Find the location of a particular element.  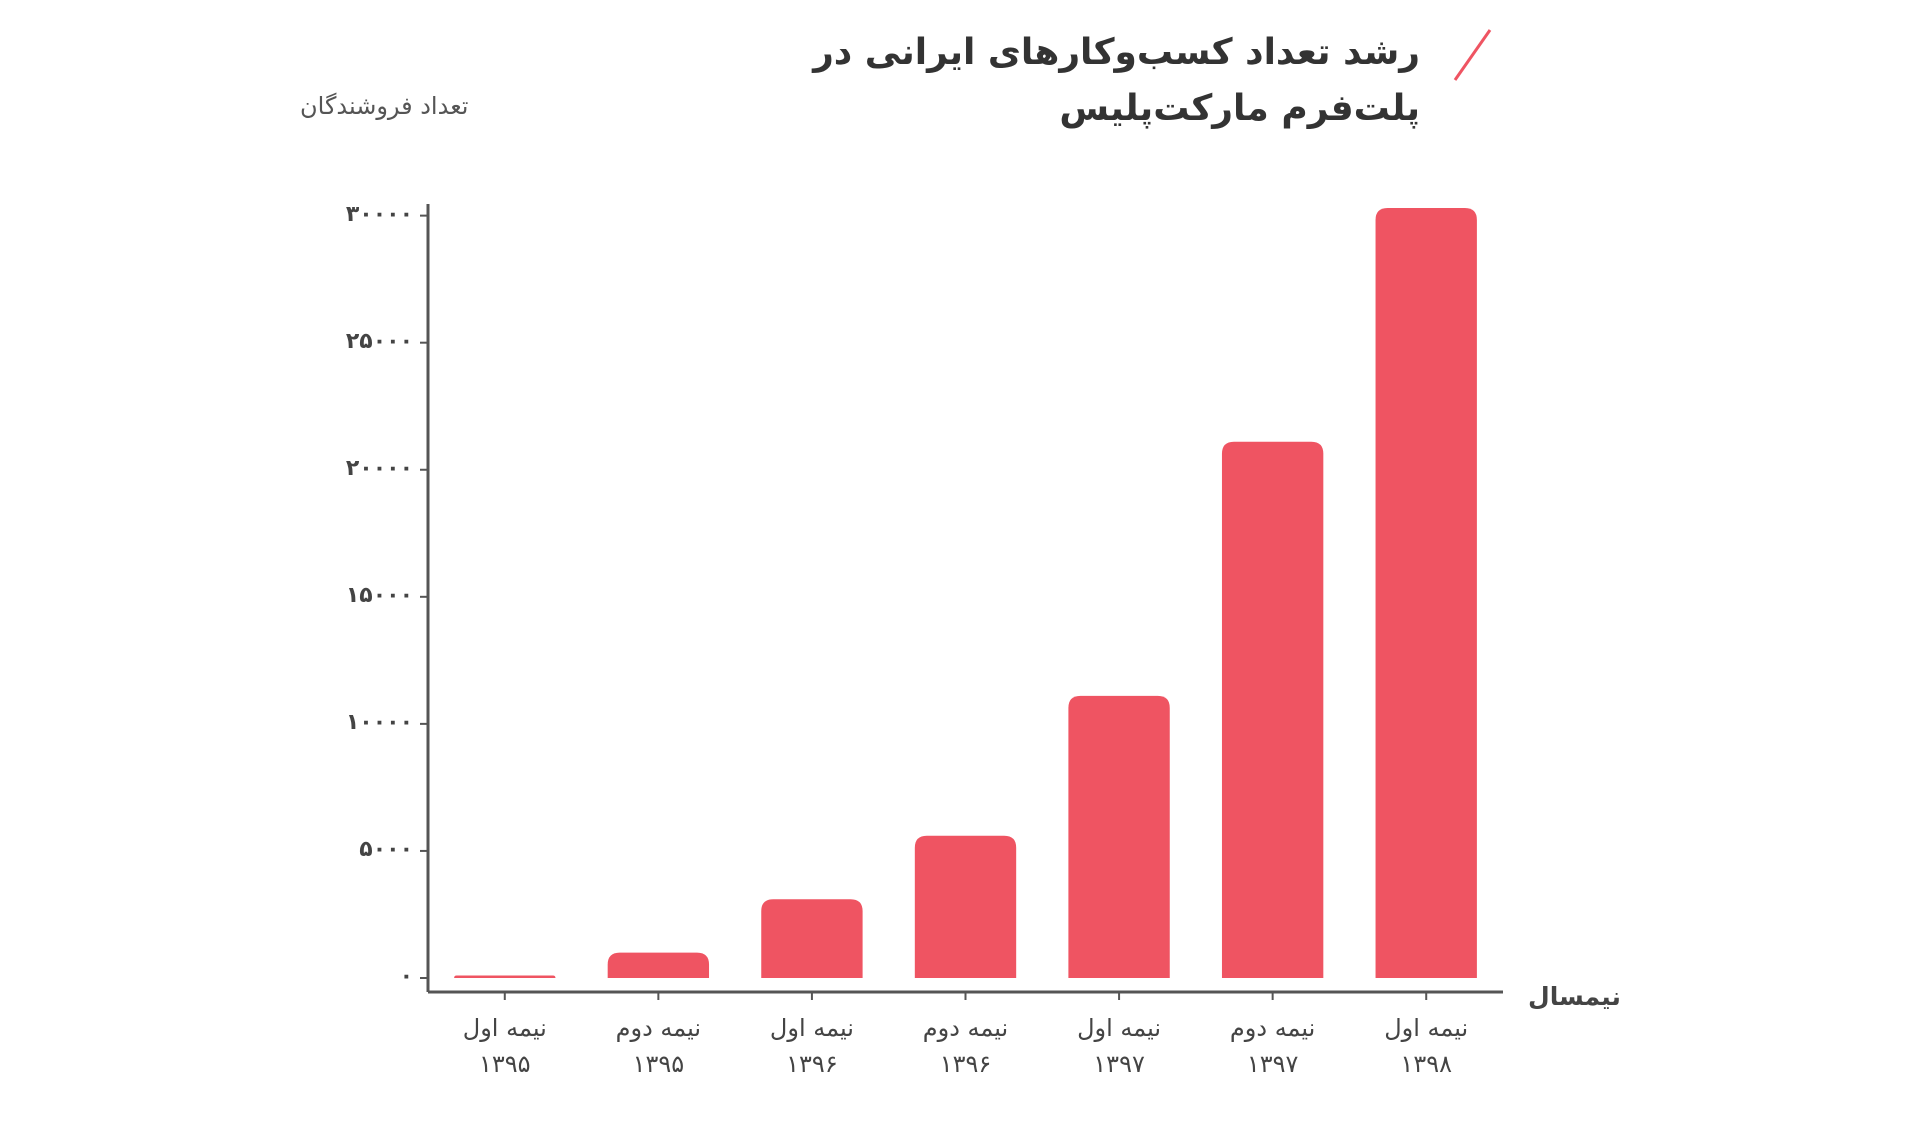

y-tick-label: ۲۰۰۰۰ is located at coordinates (379, 468).